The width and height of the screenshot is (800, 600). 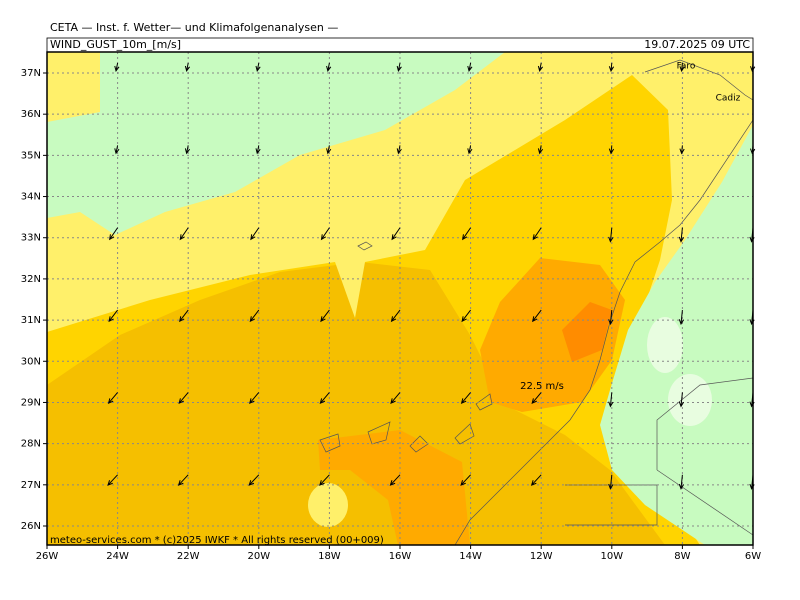 What do you see at coordinates (542, 386) in the screenshot?
I see `max-annotation: 22.5 m/s` at bounding box center [542, 386].